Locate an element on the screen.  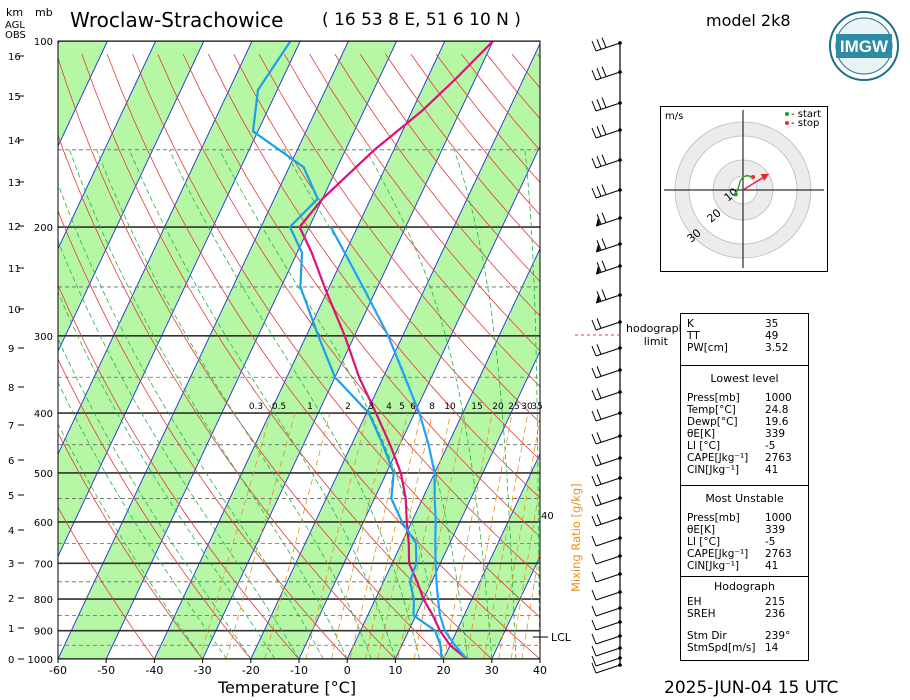
mb-tick-label: 200 is located at coordinates (43, 228).